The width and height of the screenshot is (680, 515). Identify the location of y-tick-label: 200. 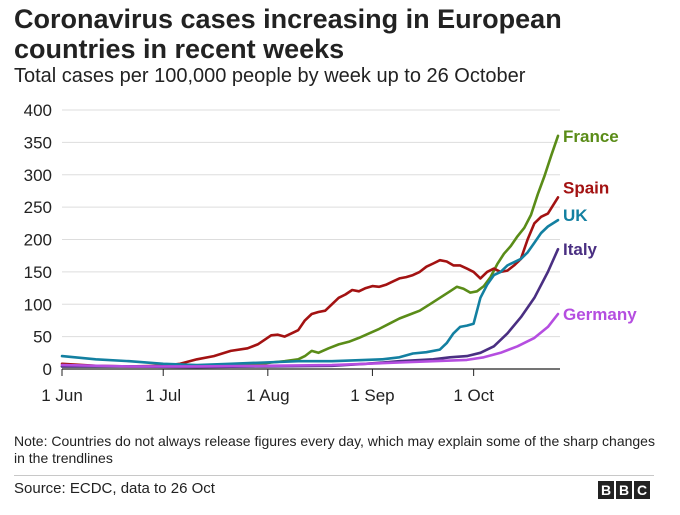
(38, 240).